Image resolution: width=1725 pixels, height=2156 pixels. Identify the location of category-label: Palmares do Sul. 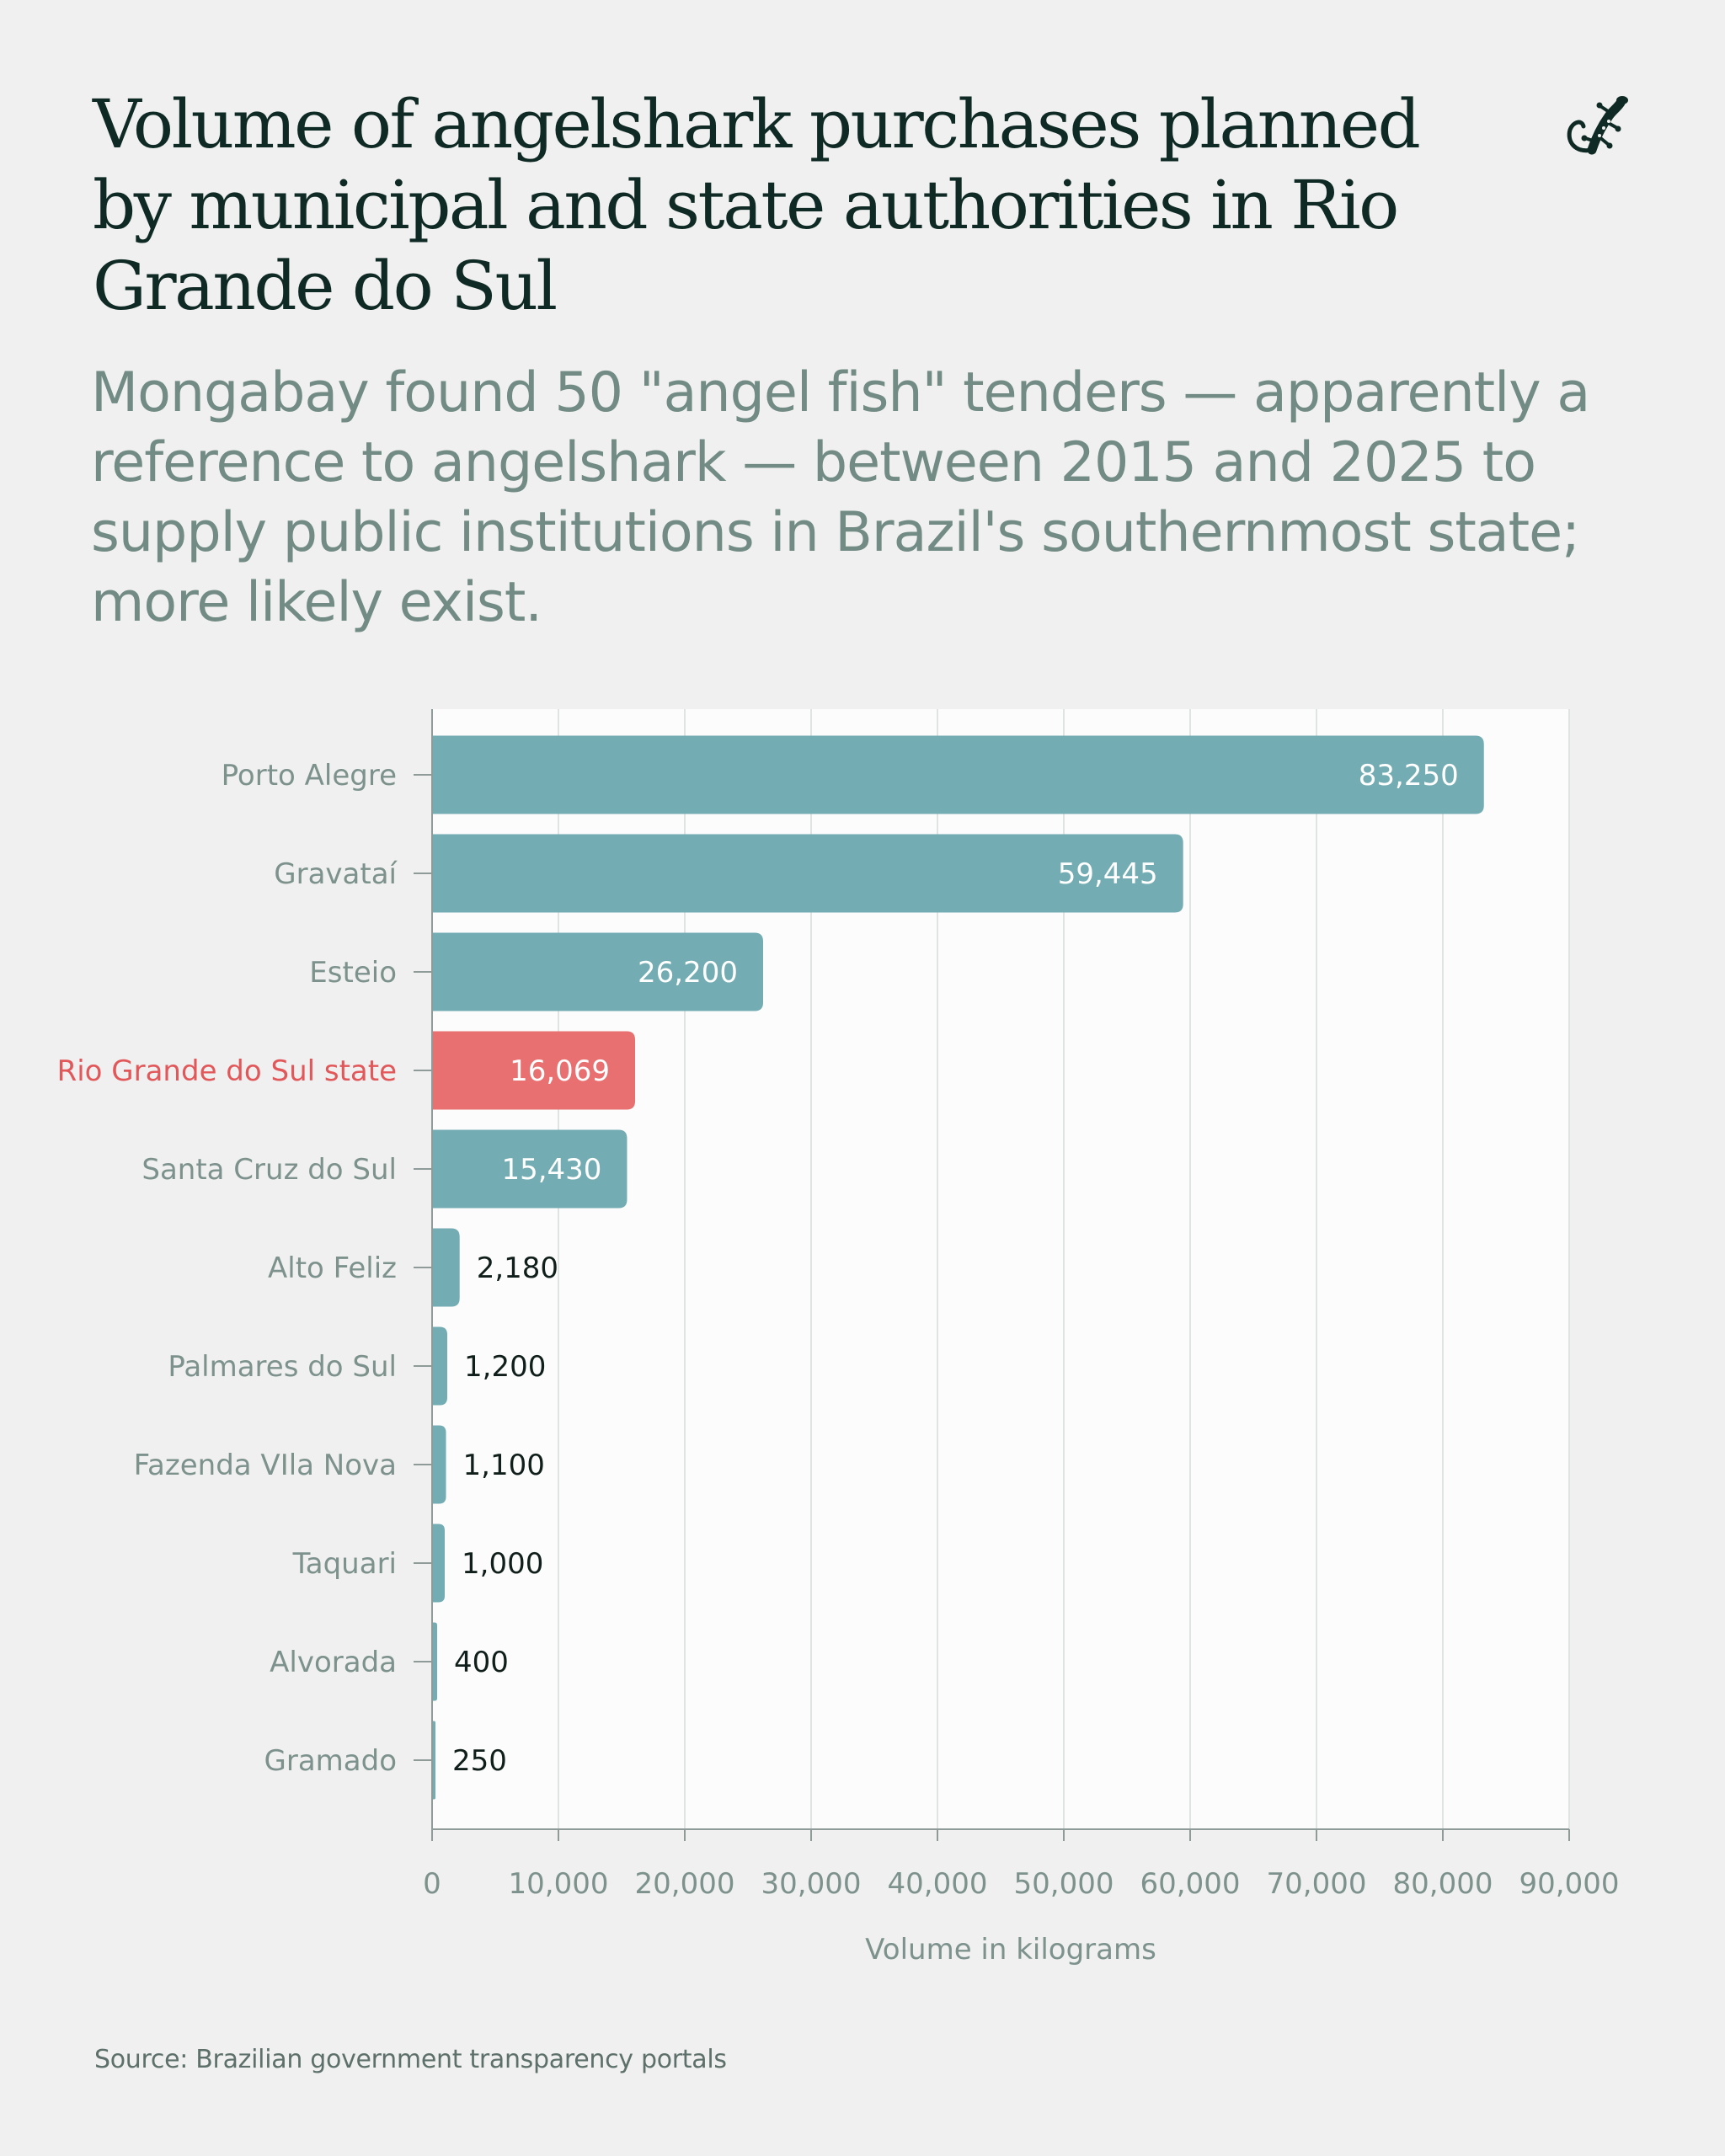
(282, 1367).